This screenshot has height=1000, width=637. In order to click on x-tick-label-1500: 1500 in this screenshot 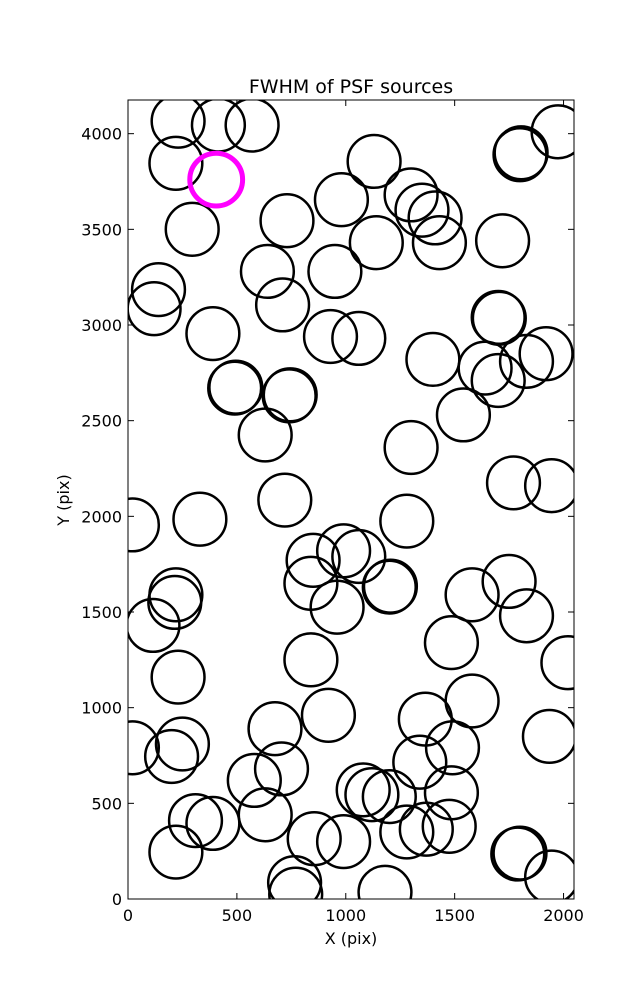, I will do `click(454, 915)`.